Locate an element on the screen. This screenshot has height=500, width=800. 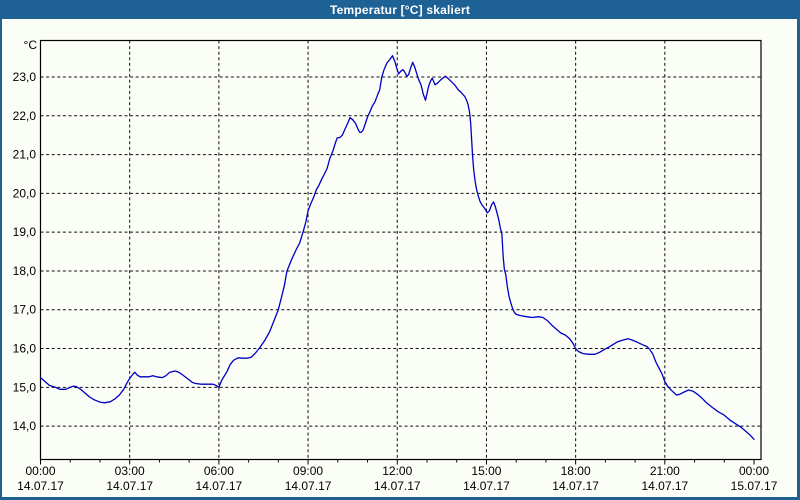
y-tick-label: 19,0 is located at coordinates (25, 232).